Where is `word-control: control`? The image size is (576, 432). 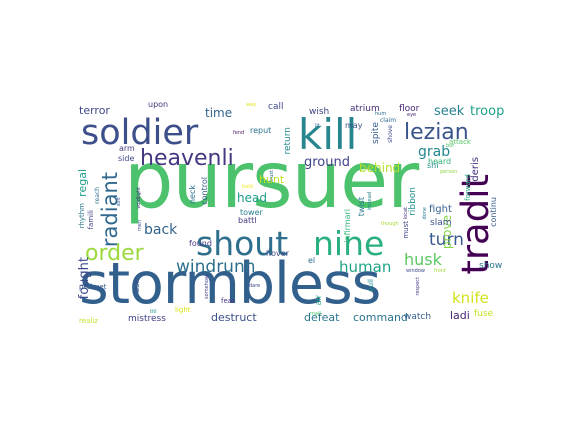 word-control: control is located at coordinates (204, 191).